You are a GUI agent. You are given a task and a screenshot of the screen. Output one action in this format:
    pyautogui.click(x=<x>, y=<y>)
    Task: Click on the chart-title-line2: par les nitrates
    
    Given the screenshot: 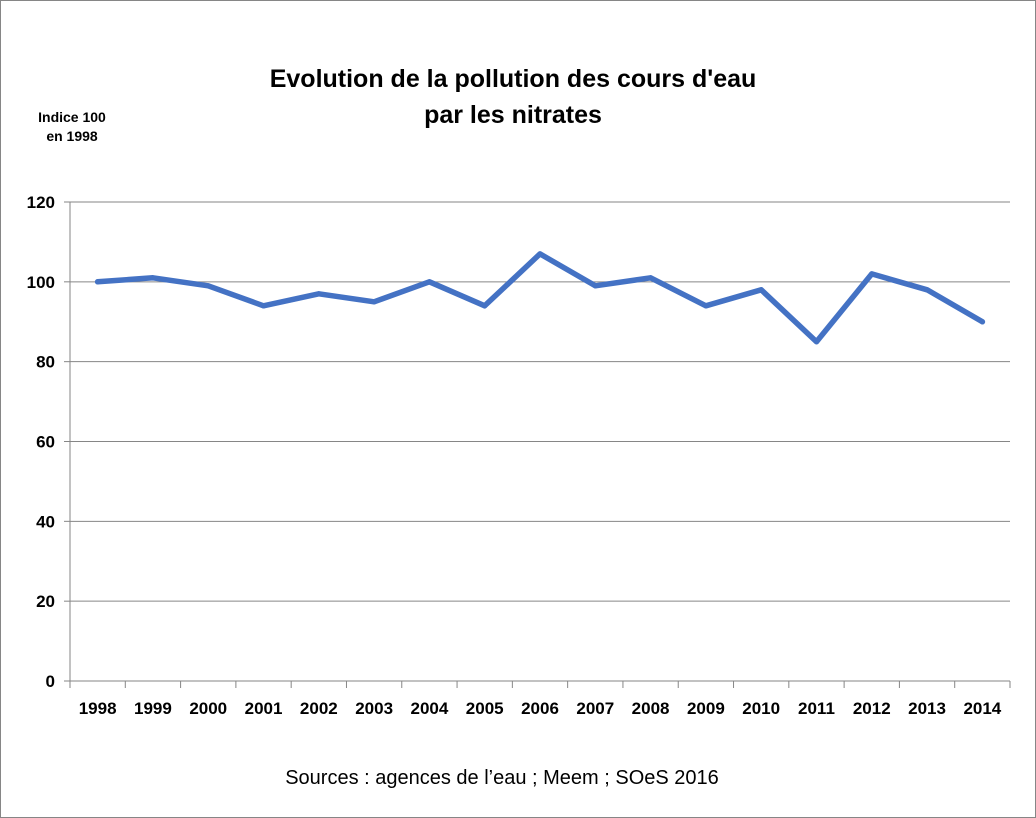 What is the action you would take?
    pyautogui.click(x=513, y=115)
    